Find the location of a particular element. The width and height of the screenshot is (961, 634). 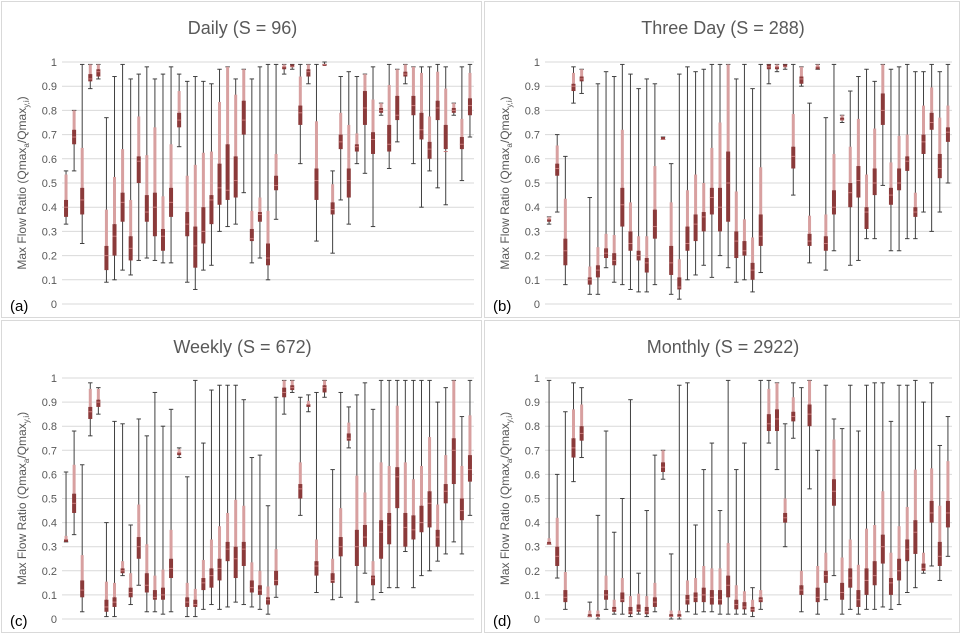

y-axis-label: Max Flow Ratio (Qmaxa/Qmaxy,i) is located at coordinates (506, 498).